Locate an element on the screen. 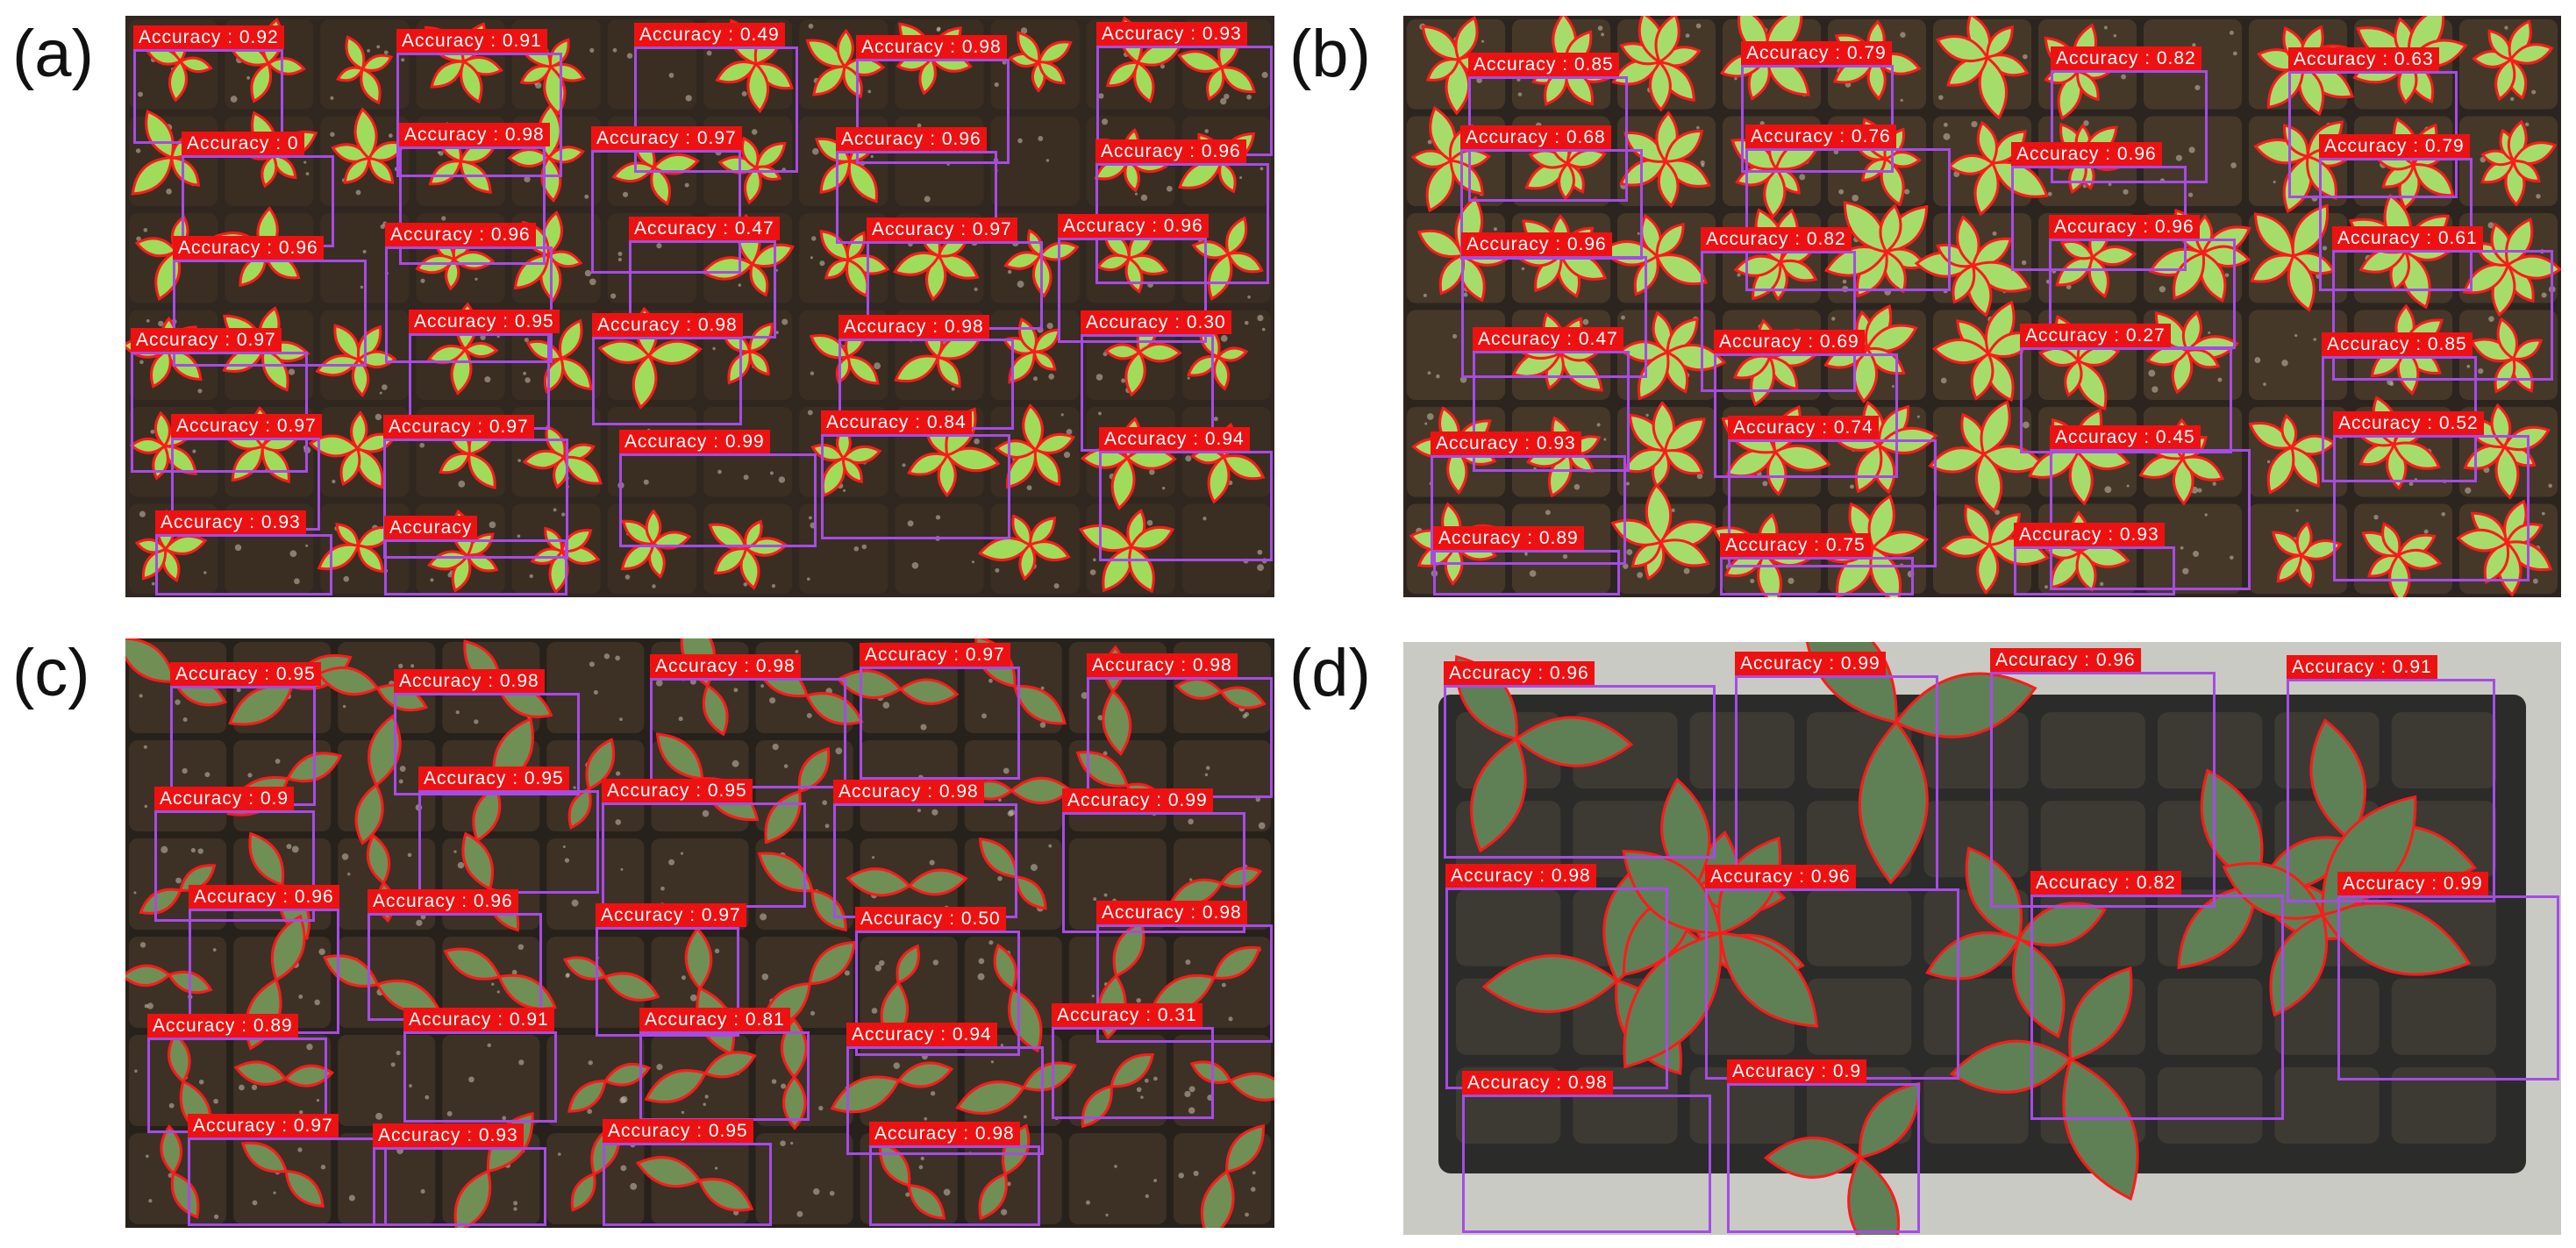 This screenshot has height=1248, width=2576. accuracy-label: Accuracy : 0.47 is located at coordinates (1548, 339).